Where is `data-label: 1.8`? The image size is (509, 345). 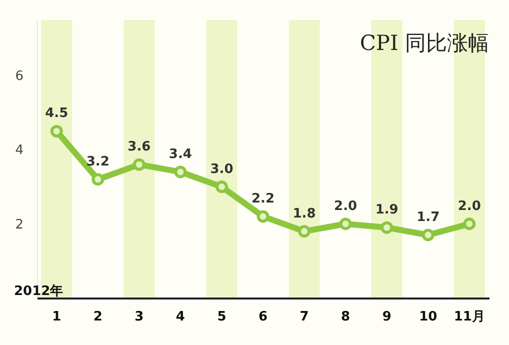
data-label: 1.8 is located at coordinates (304, 214).